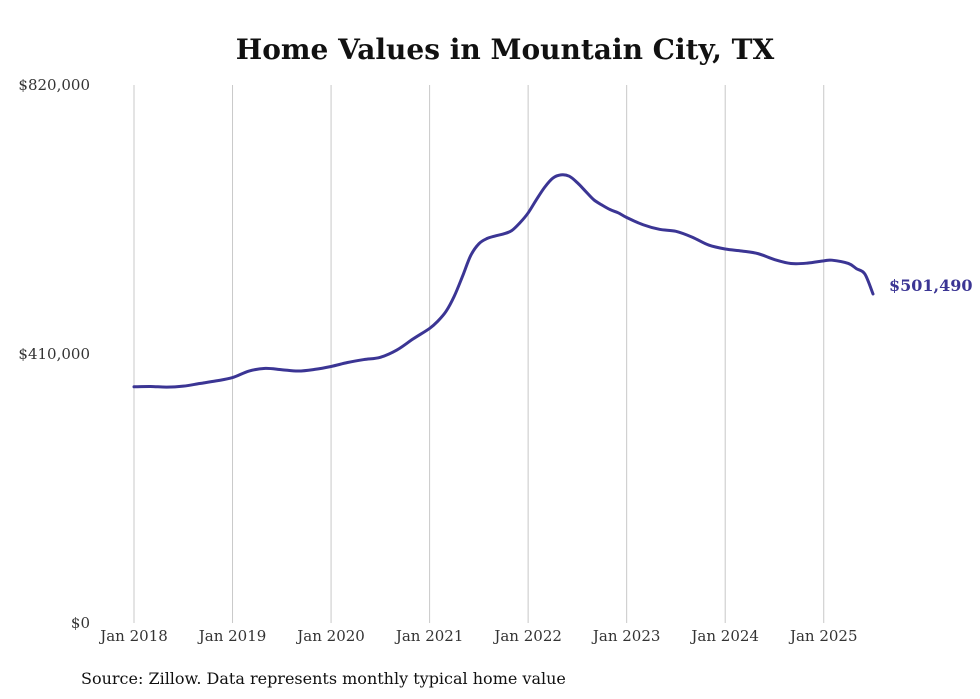 This screenshot has height=699, width=980. I want to click on x-tick-label: Jan 2024, so click(724, 636).